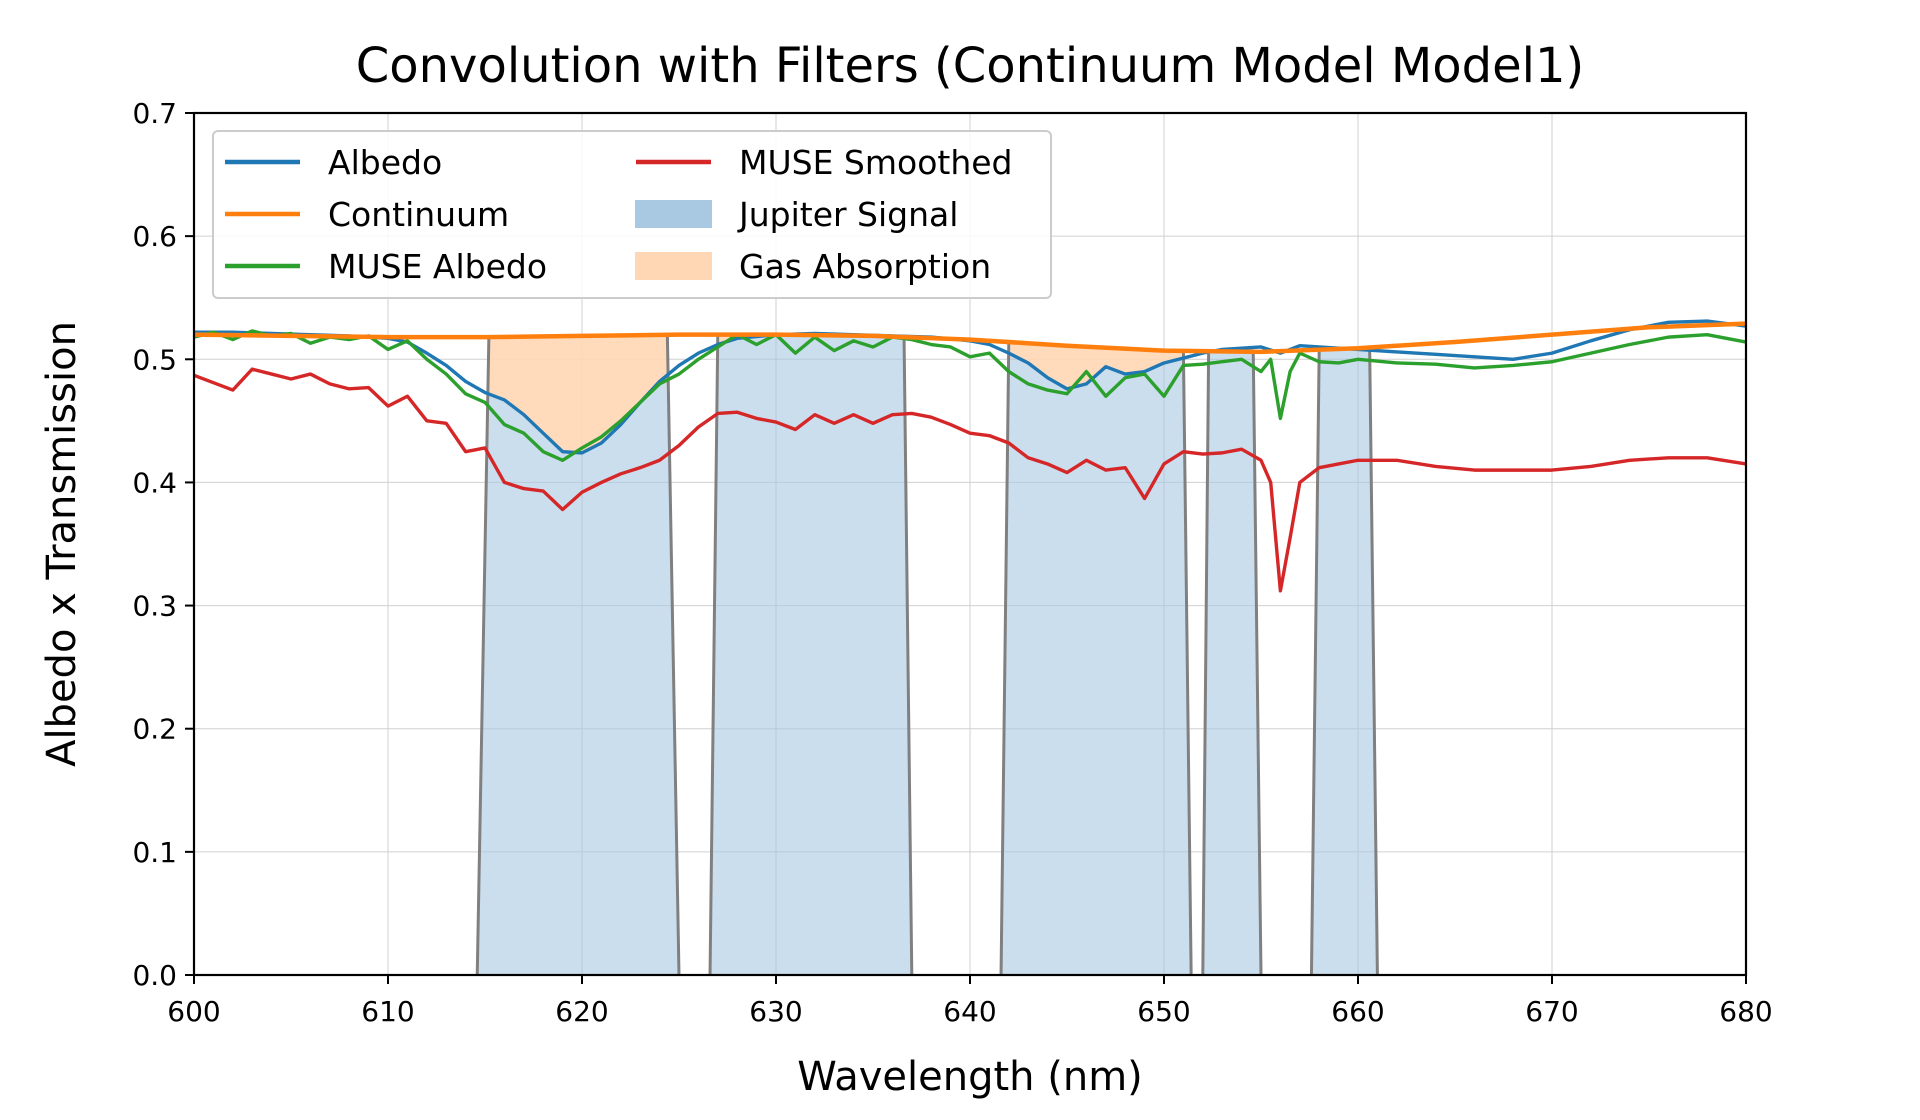 This screenshot has width=1920, height=1120. Describe the element at coordinates (775, 1011) in the screenshot. I see `x-tick-label: 630` at that location.